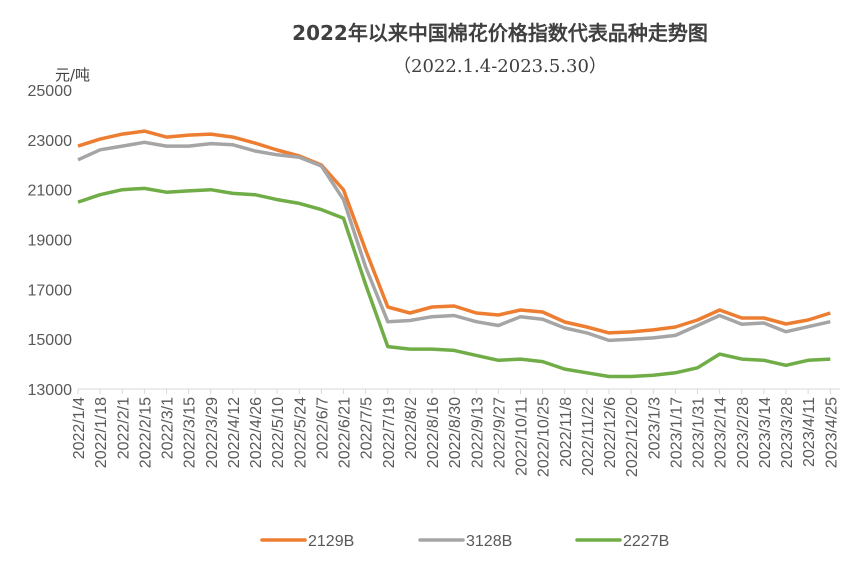 This screenshot has height=568, width=866. What do you see at coordinates (50, 191) in the screenshot?
I see `y-tick-label: 21000` at bounding box center [50, 191].